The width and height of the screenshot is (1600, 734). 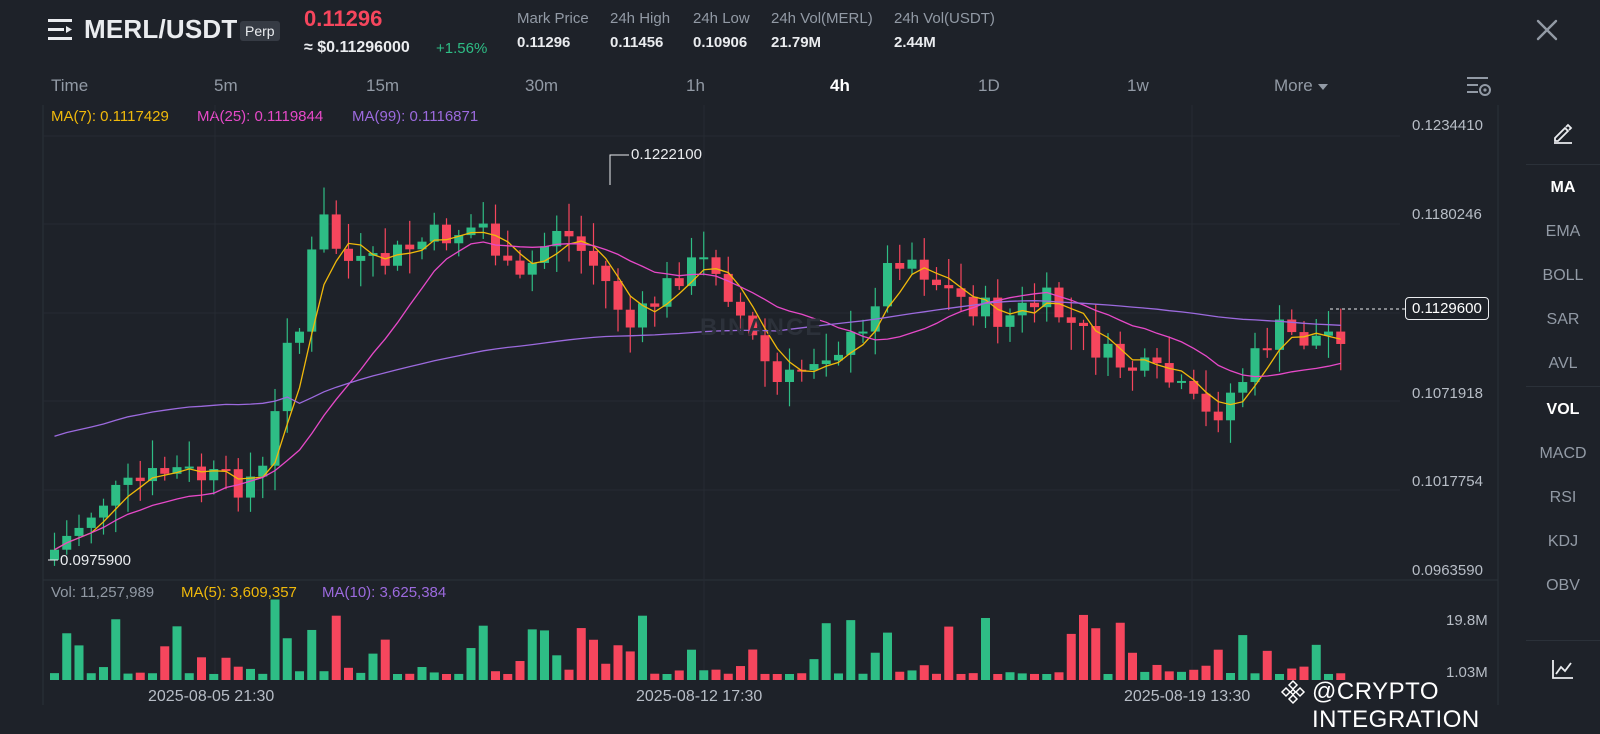 I want to click on chart-settings-icon, so click(x=1479, y=86).